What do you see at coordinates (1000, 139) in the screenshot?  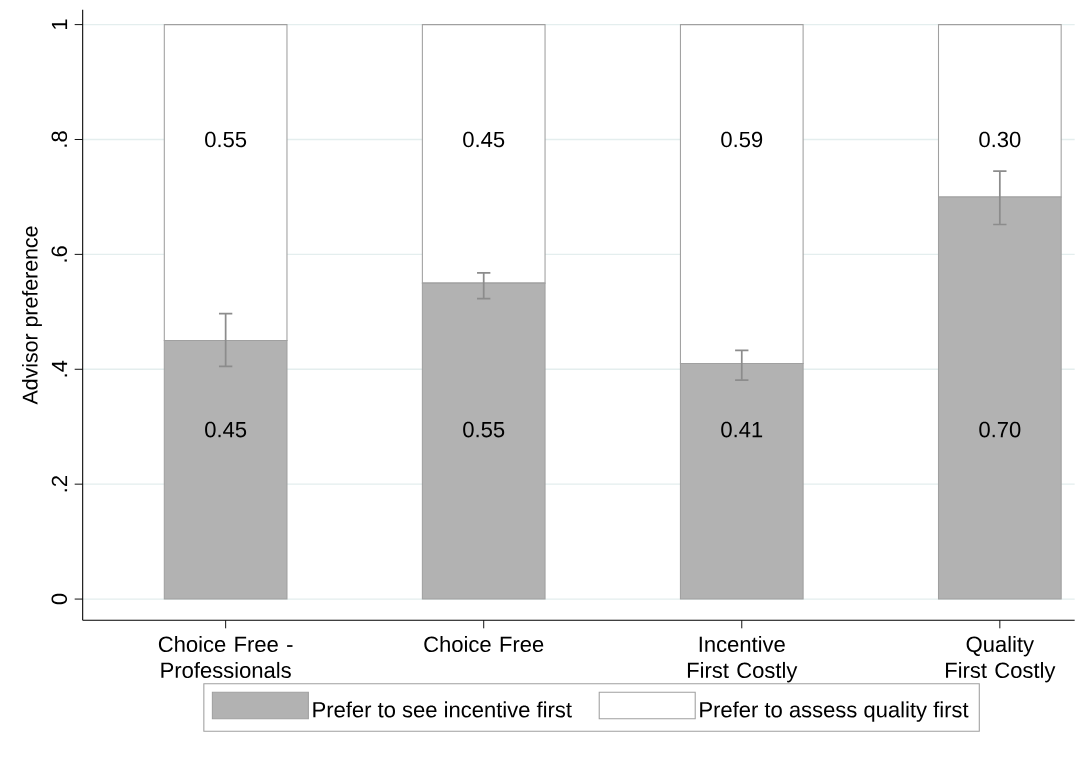 I see `data-label: 0.30` at bounding box center [1000, 139].